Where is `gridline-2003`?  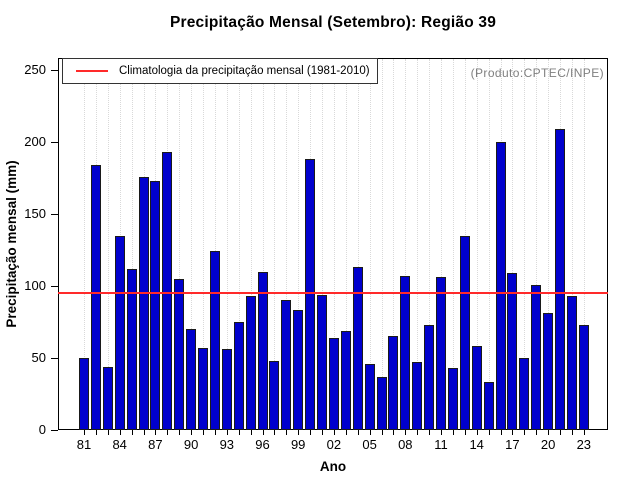 gridline-2003 is located at coordinates (346, 244).